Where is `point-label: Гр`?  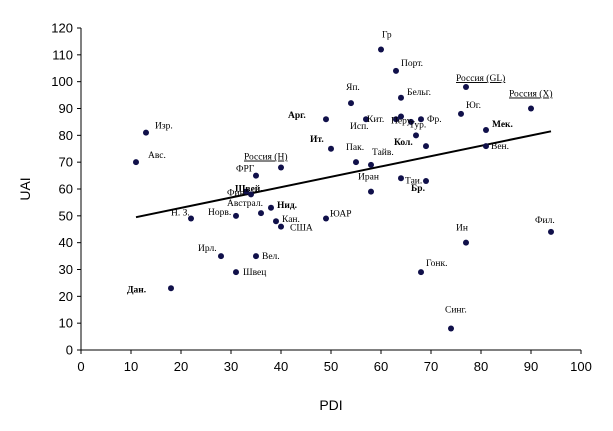 point-label: Гр is located at coordinates (387, 35).